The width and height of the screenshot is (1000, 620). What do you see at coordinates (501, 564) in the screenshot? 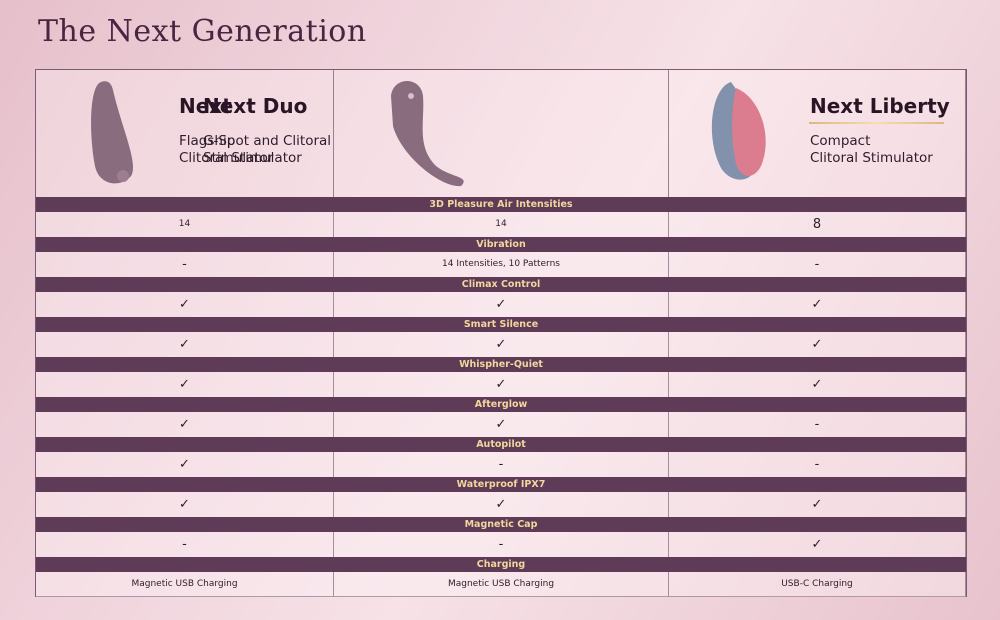
I see `feature-header: Charging` at bounding box center [501, 564].